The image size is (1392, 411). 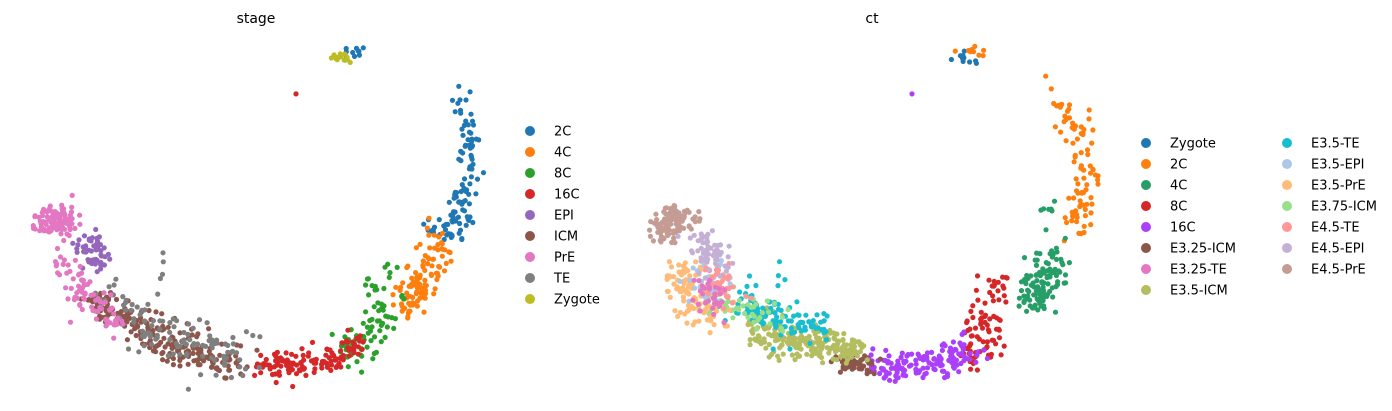 I want to click on stage-legend: 2C 4C 8C 16C EPI ICM PrE TE Zygote, so click(x=562, y=216).